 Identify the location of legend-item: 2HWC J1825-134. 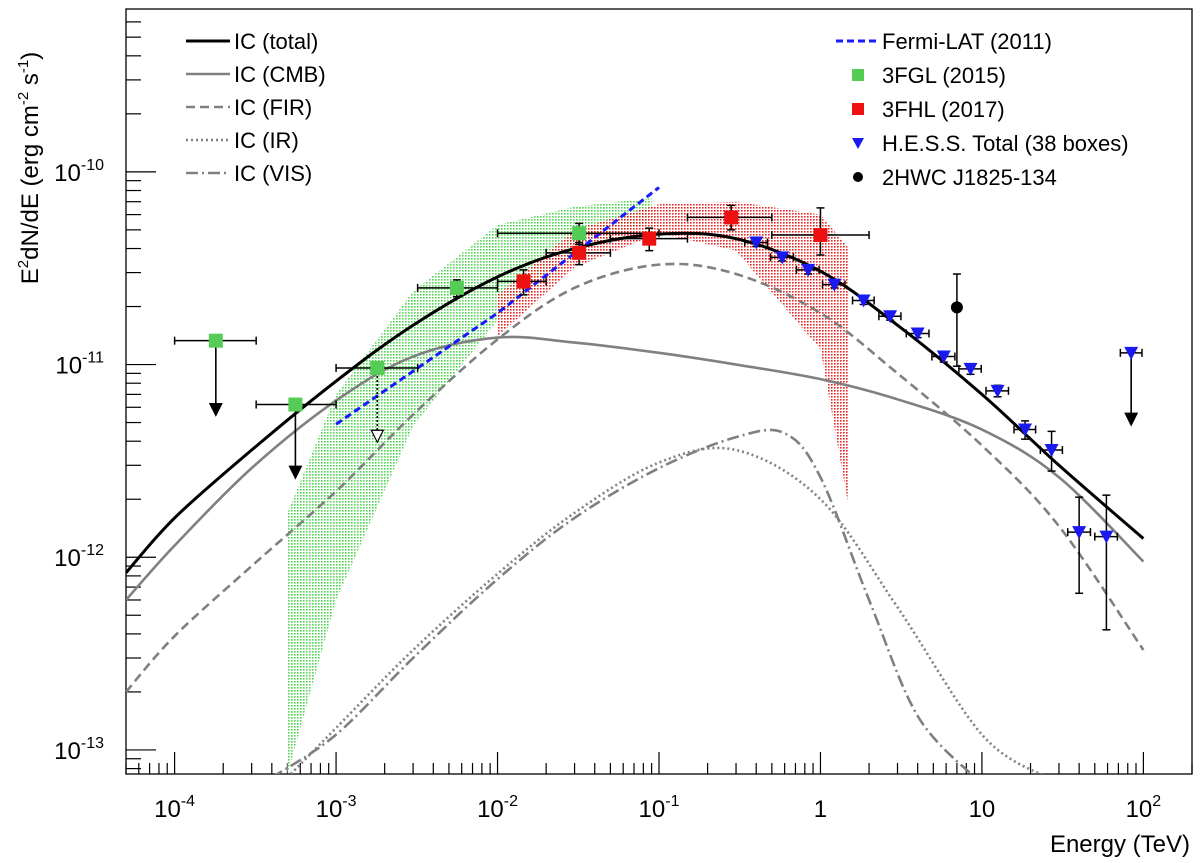
(955, 177).